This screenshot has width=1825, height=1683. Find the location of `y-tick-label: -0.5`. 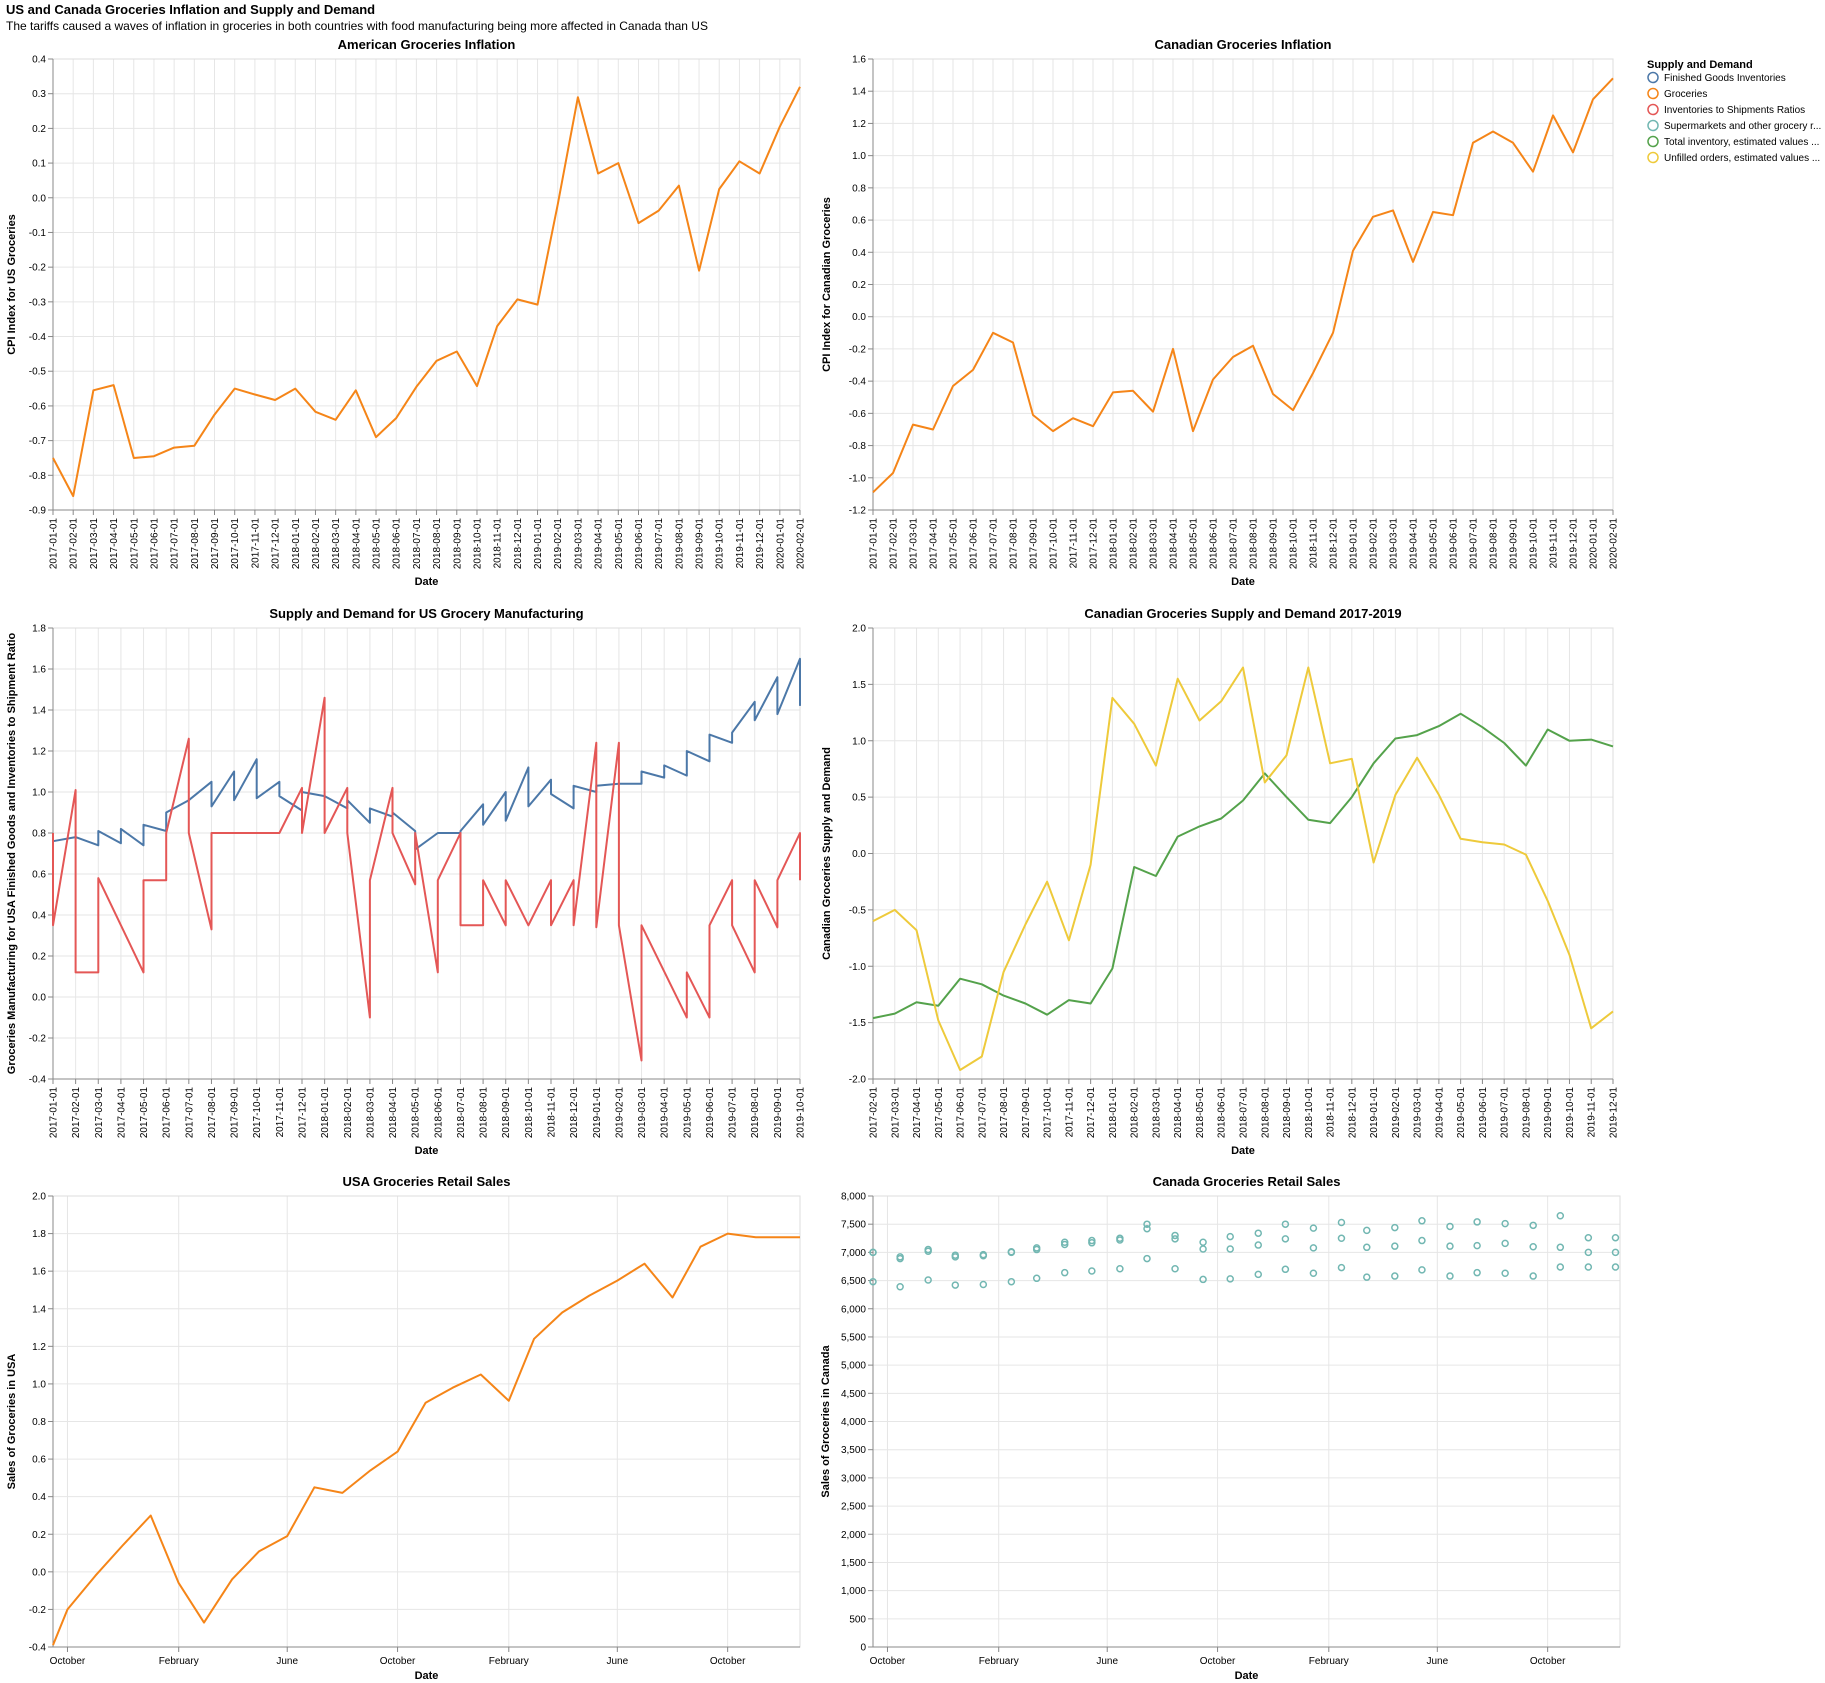

y-tick-label: -0.5 is located at coordinates (38, 372).